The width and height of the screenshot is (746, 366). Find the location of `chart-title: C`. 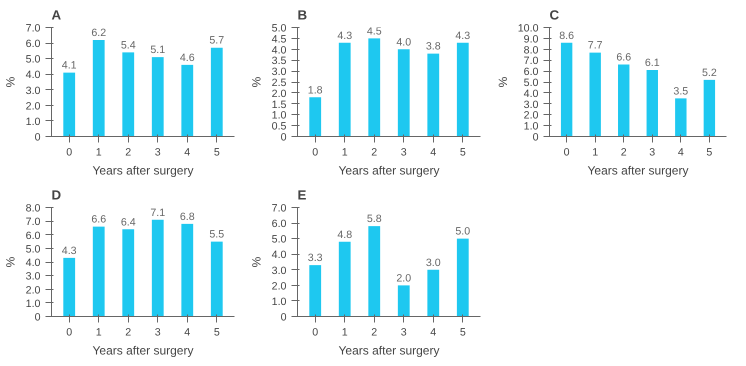

chart-title: C is located at coordinates (555, 15).